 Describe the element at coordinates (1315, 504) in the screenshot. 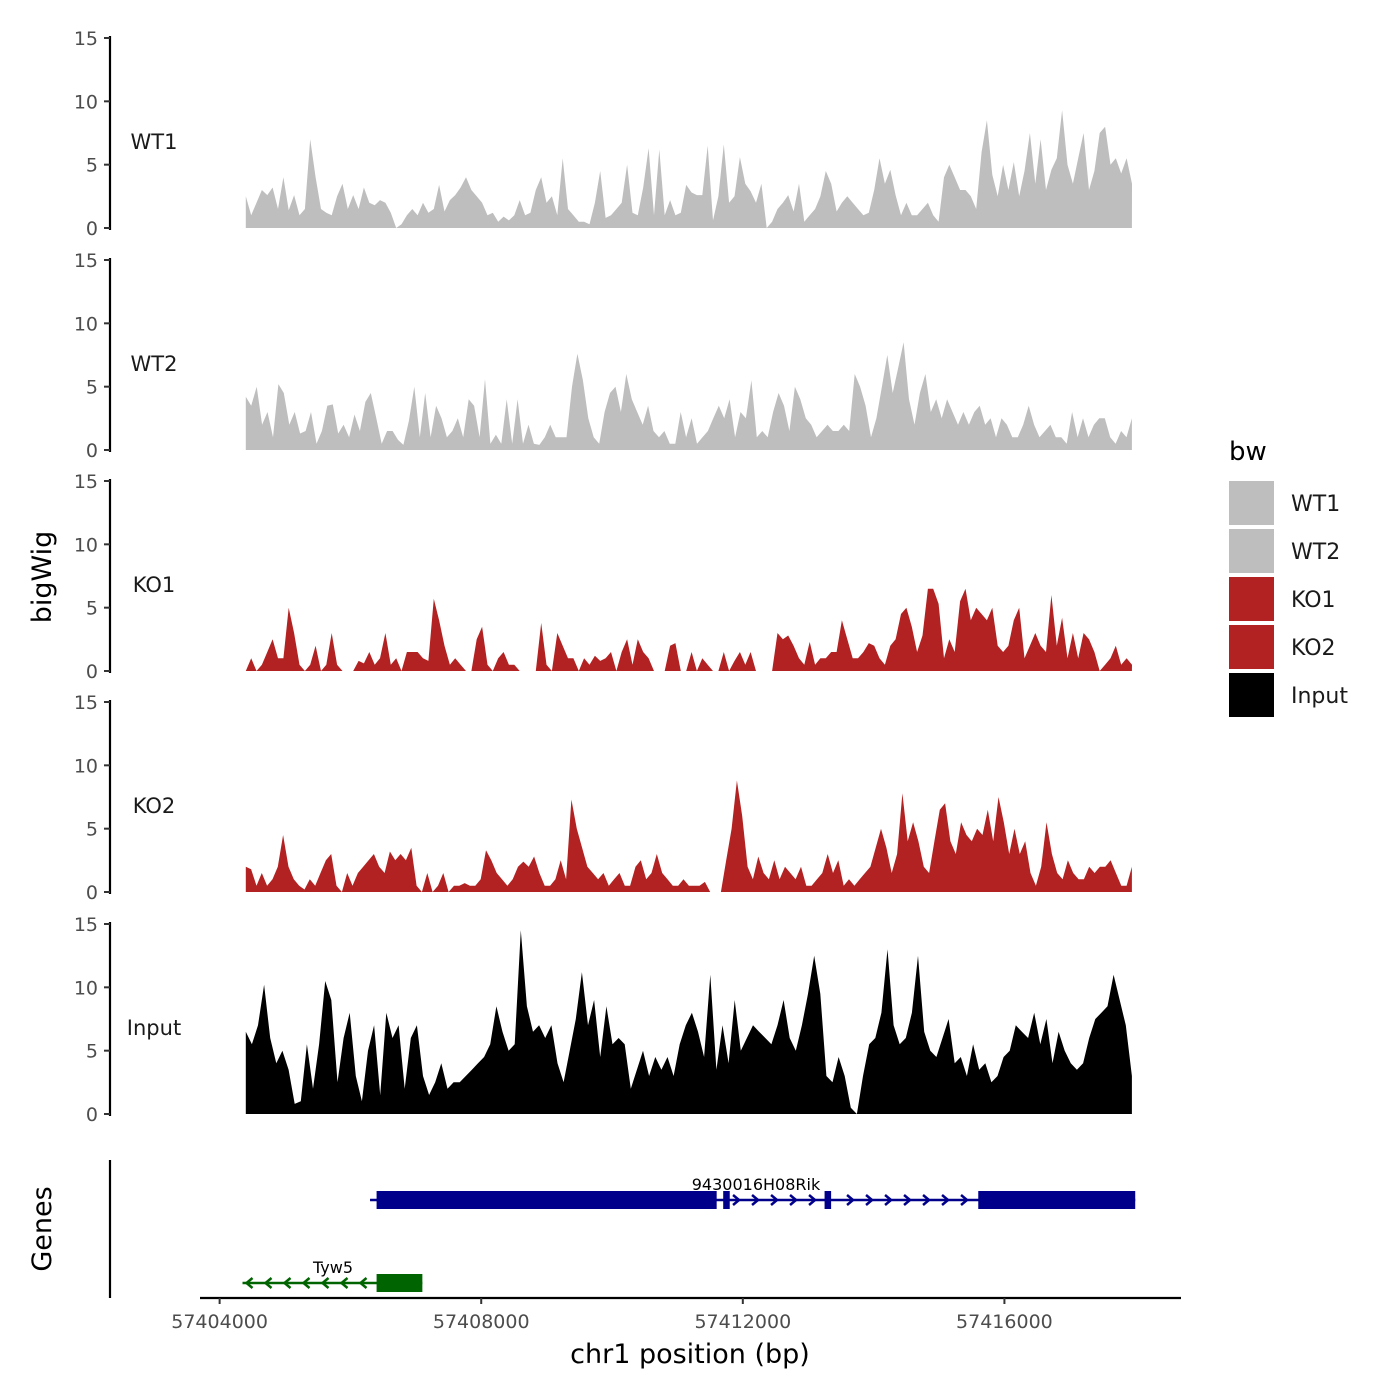

I see `legend-label: WT1` at that location.